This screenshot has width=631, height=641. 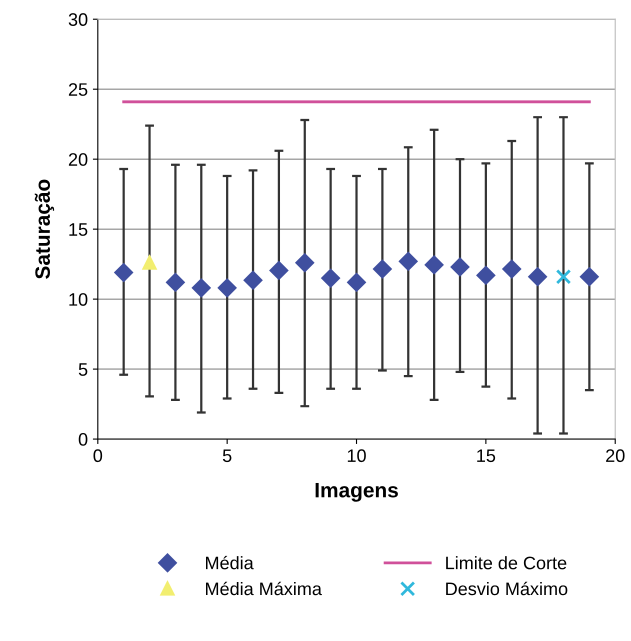 I want to click on x-tick-label: 10, so click(x=357, y=455).